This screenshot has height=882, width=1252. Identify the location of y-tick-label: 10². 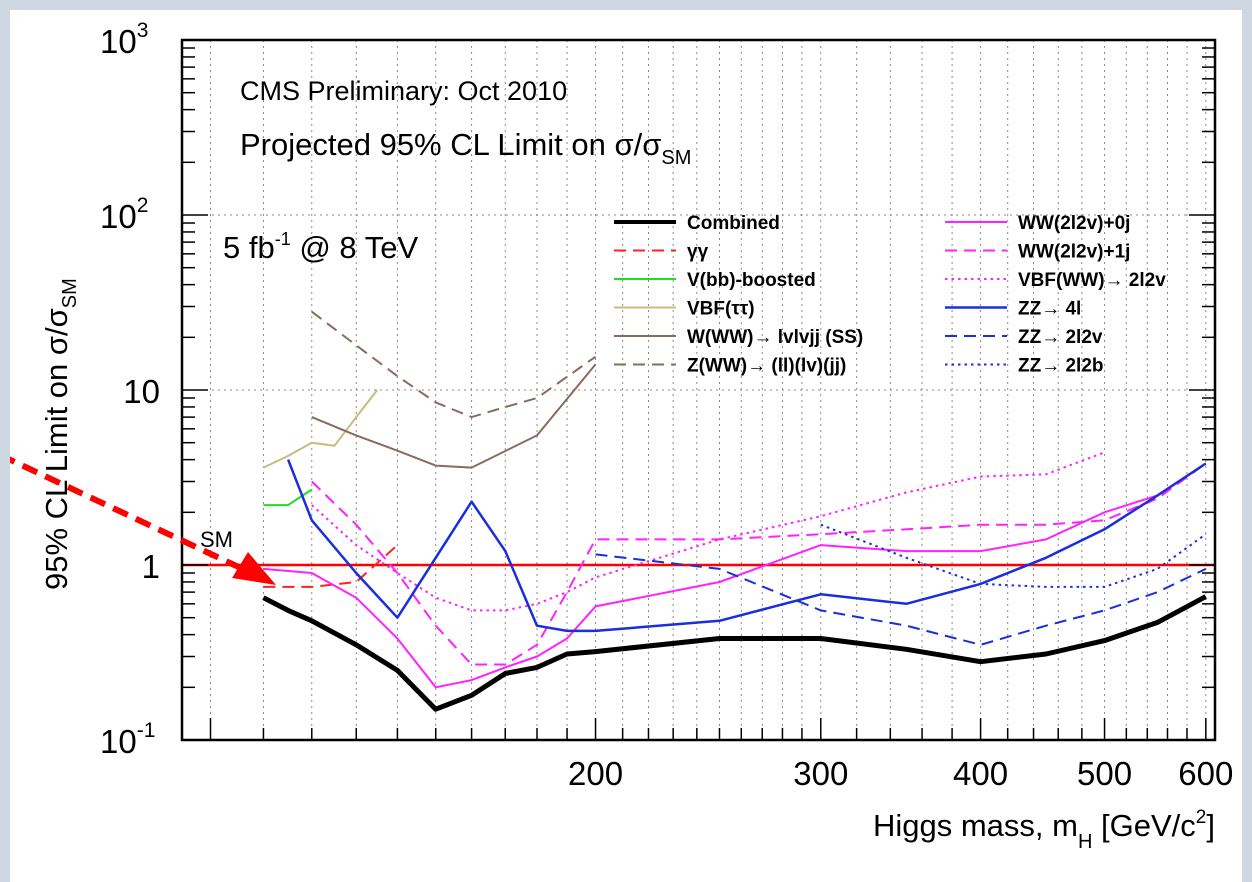
(124, 214).